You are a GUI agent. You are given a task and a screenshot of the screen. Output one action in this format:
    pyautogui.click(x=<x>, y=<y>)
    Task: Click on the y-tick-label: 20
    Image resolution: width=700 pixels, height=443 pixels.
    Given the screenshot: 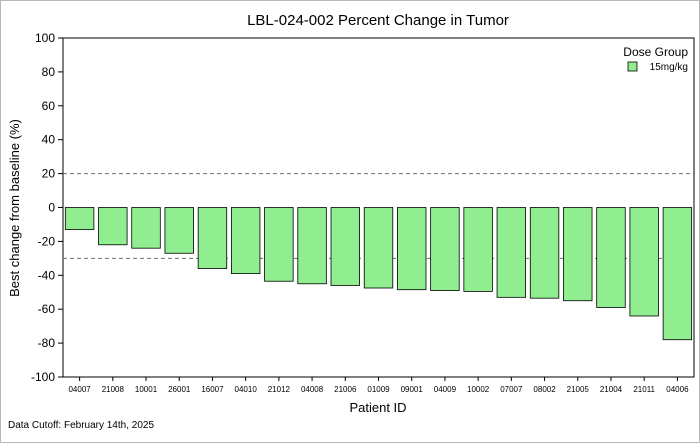 What is the action you would take?
    pyautogui.click(x=49, y=174)
    